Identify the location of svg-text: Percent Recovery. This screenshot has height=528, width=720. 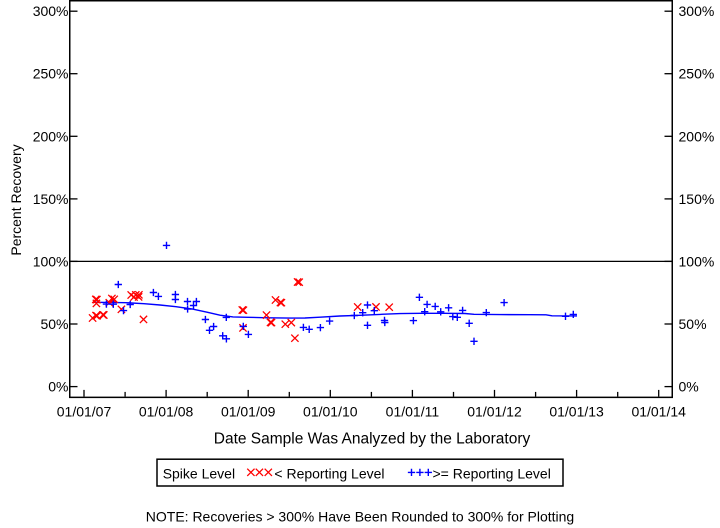
(16, 199).